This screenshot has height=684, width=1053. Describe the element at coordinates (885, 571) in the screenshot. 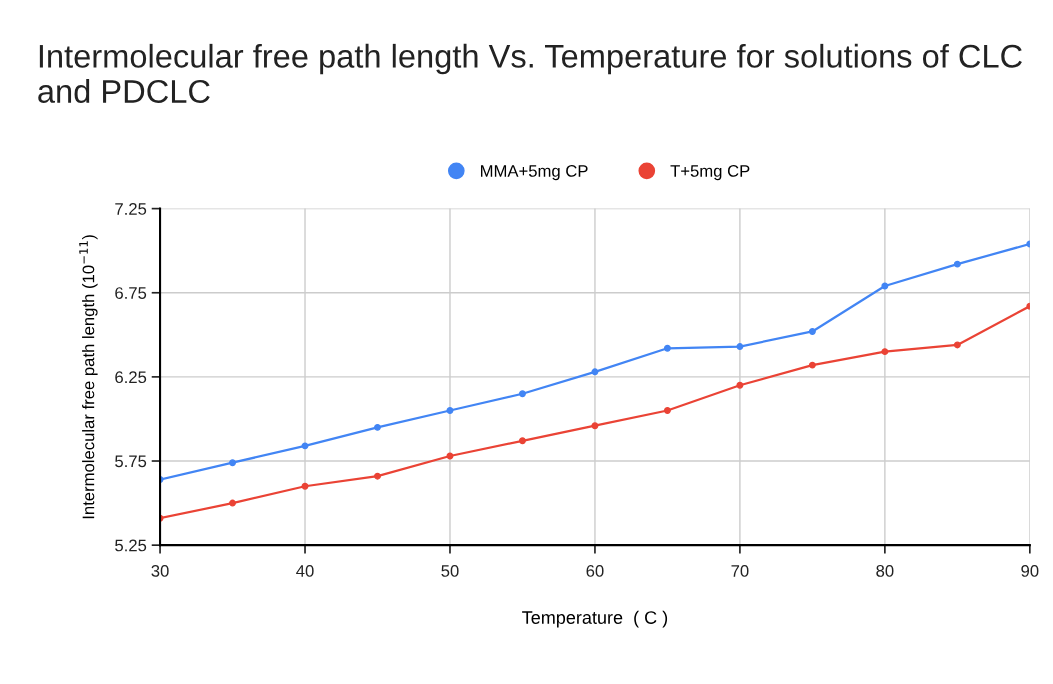

I see `x-tick-label: 80` at that location.